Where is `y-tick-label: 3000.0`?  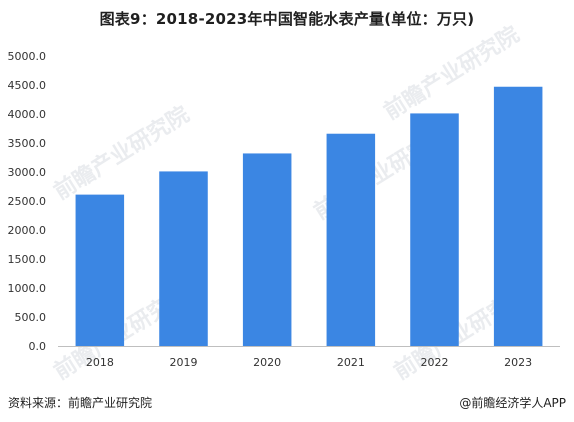 y-tick-label: 3000.0 is located at coordinates (27, 172).